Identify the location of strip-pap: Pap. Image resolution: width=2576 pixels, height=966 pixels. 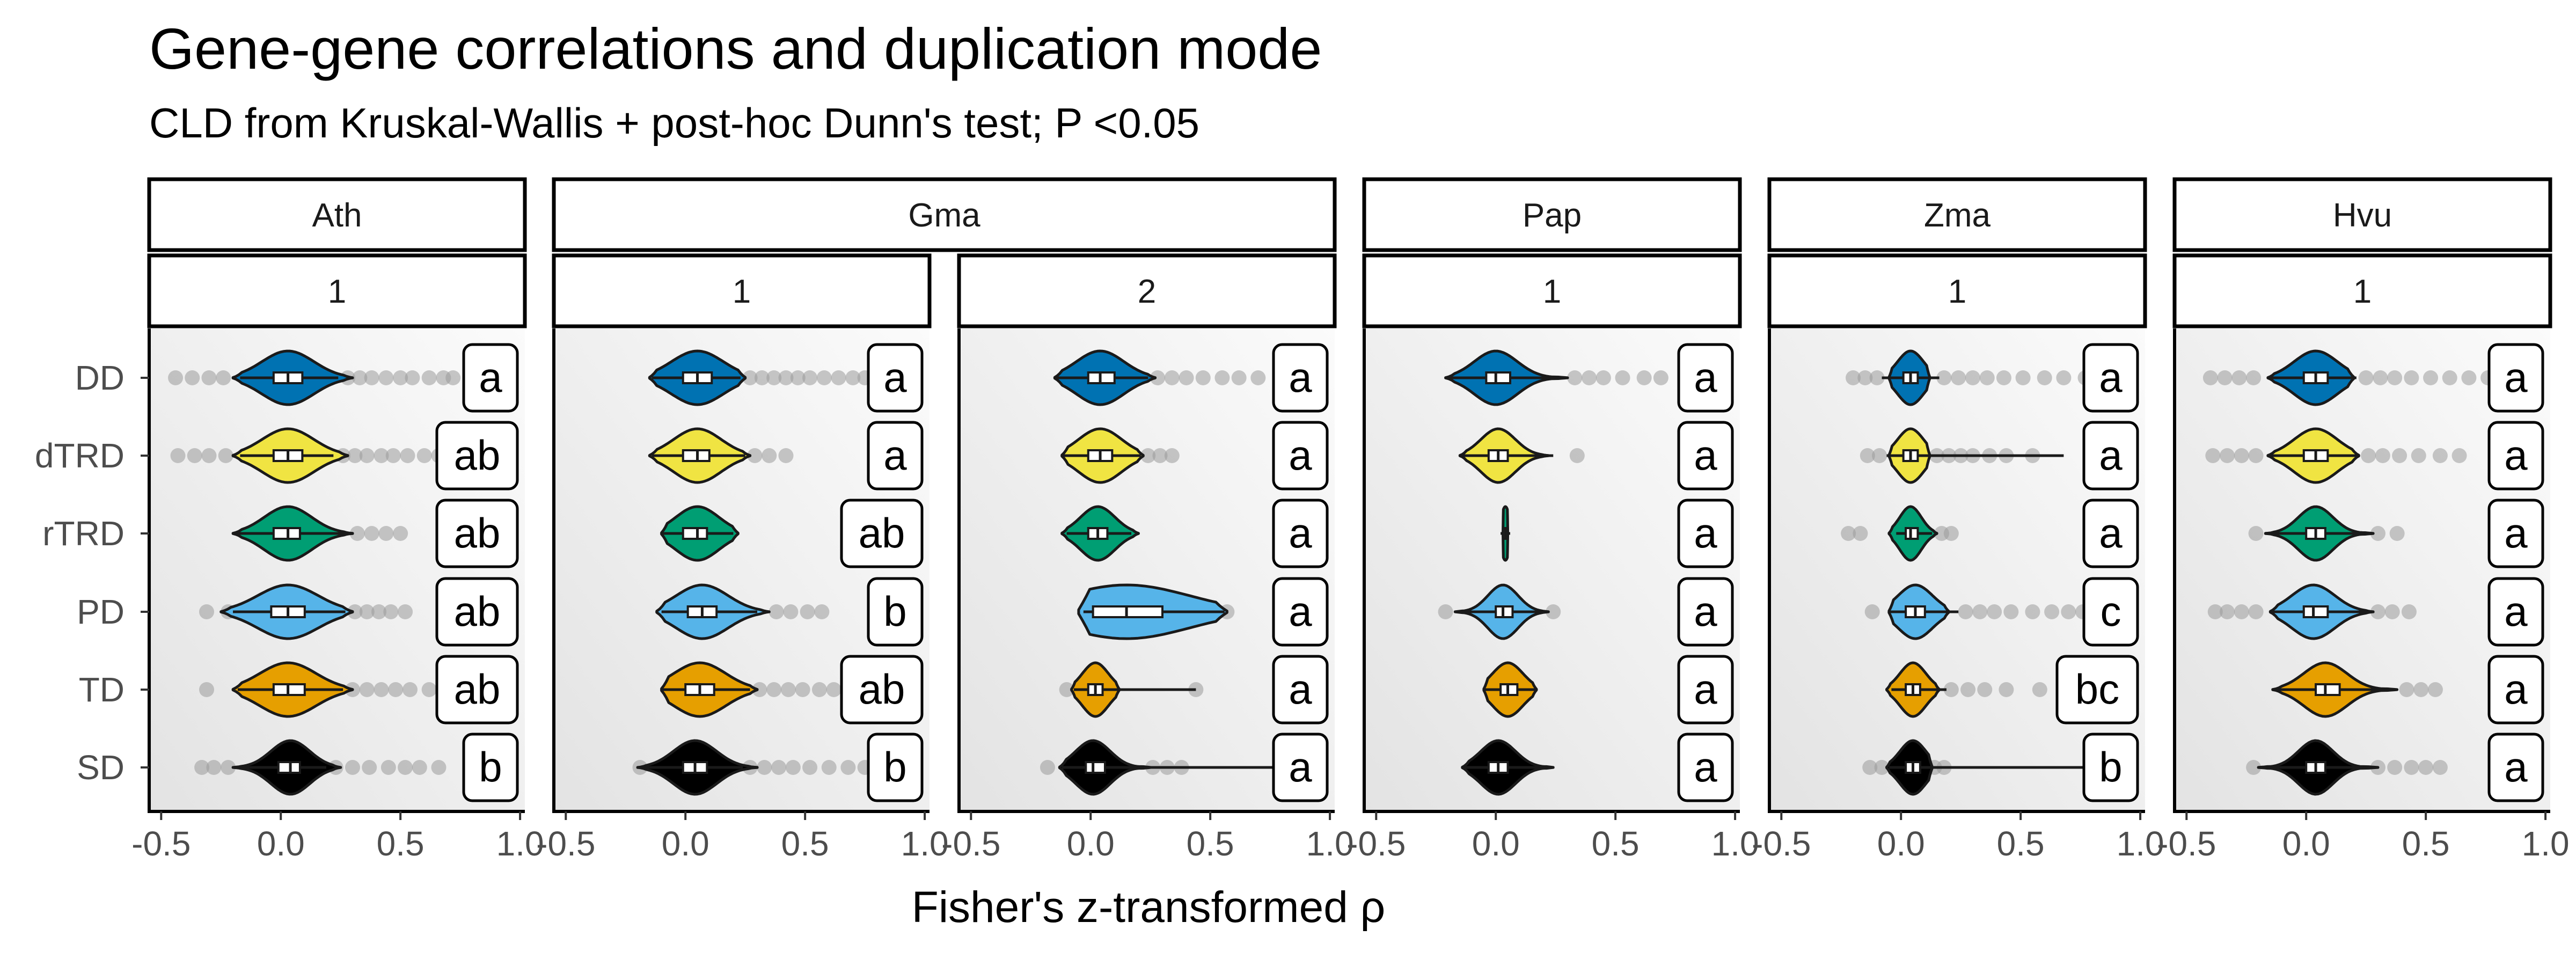
(1552, 214).